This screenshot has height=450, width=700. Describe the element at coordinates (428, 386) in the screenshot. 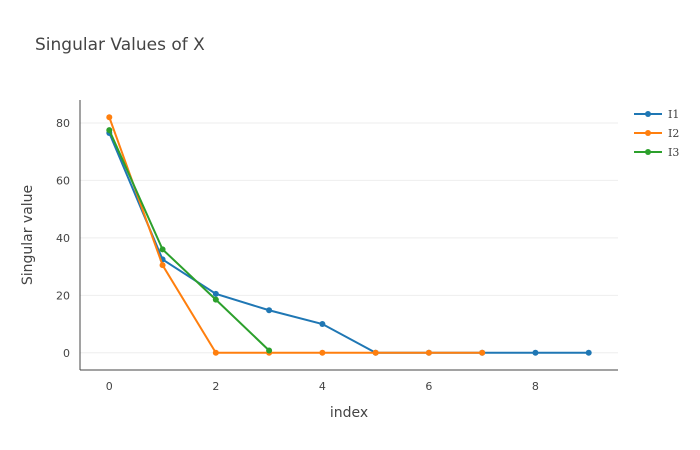

I see `x-tick-label: 6` at that location.